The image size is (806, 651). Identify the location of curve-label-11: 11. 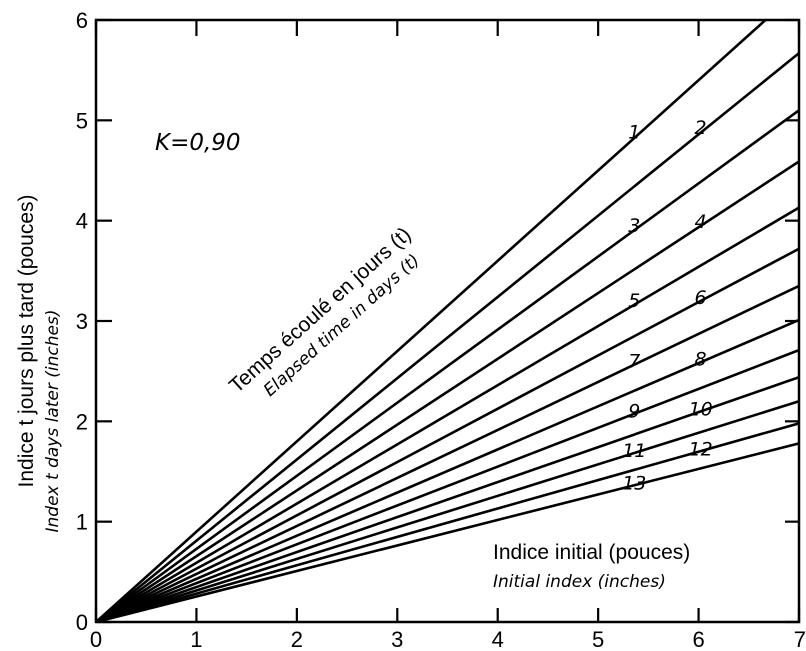
(634, 451).